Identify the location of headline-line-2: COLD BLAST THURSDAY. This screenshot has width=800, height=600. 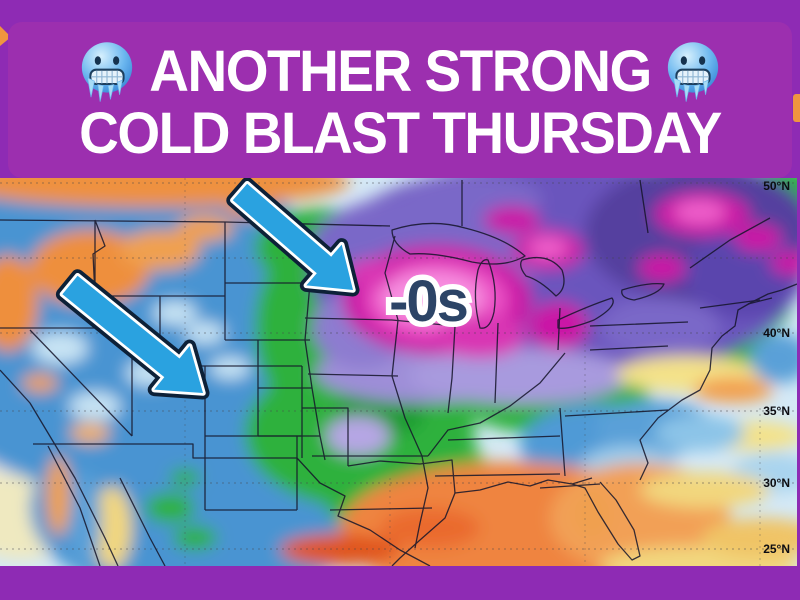
(400, 132).